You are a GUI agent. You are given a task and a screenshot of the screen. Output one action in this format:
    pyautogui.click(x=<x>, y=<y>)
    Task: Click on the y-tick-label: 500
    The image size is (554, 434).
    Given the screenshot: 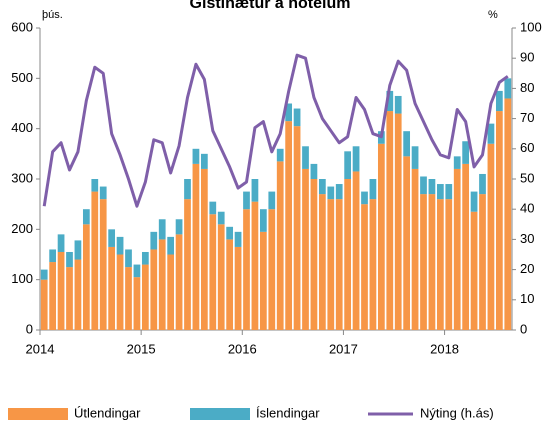 What is the action you would take?
    pyautogui.click(x=22, y=77)
    